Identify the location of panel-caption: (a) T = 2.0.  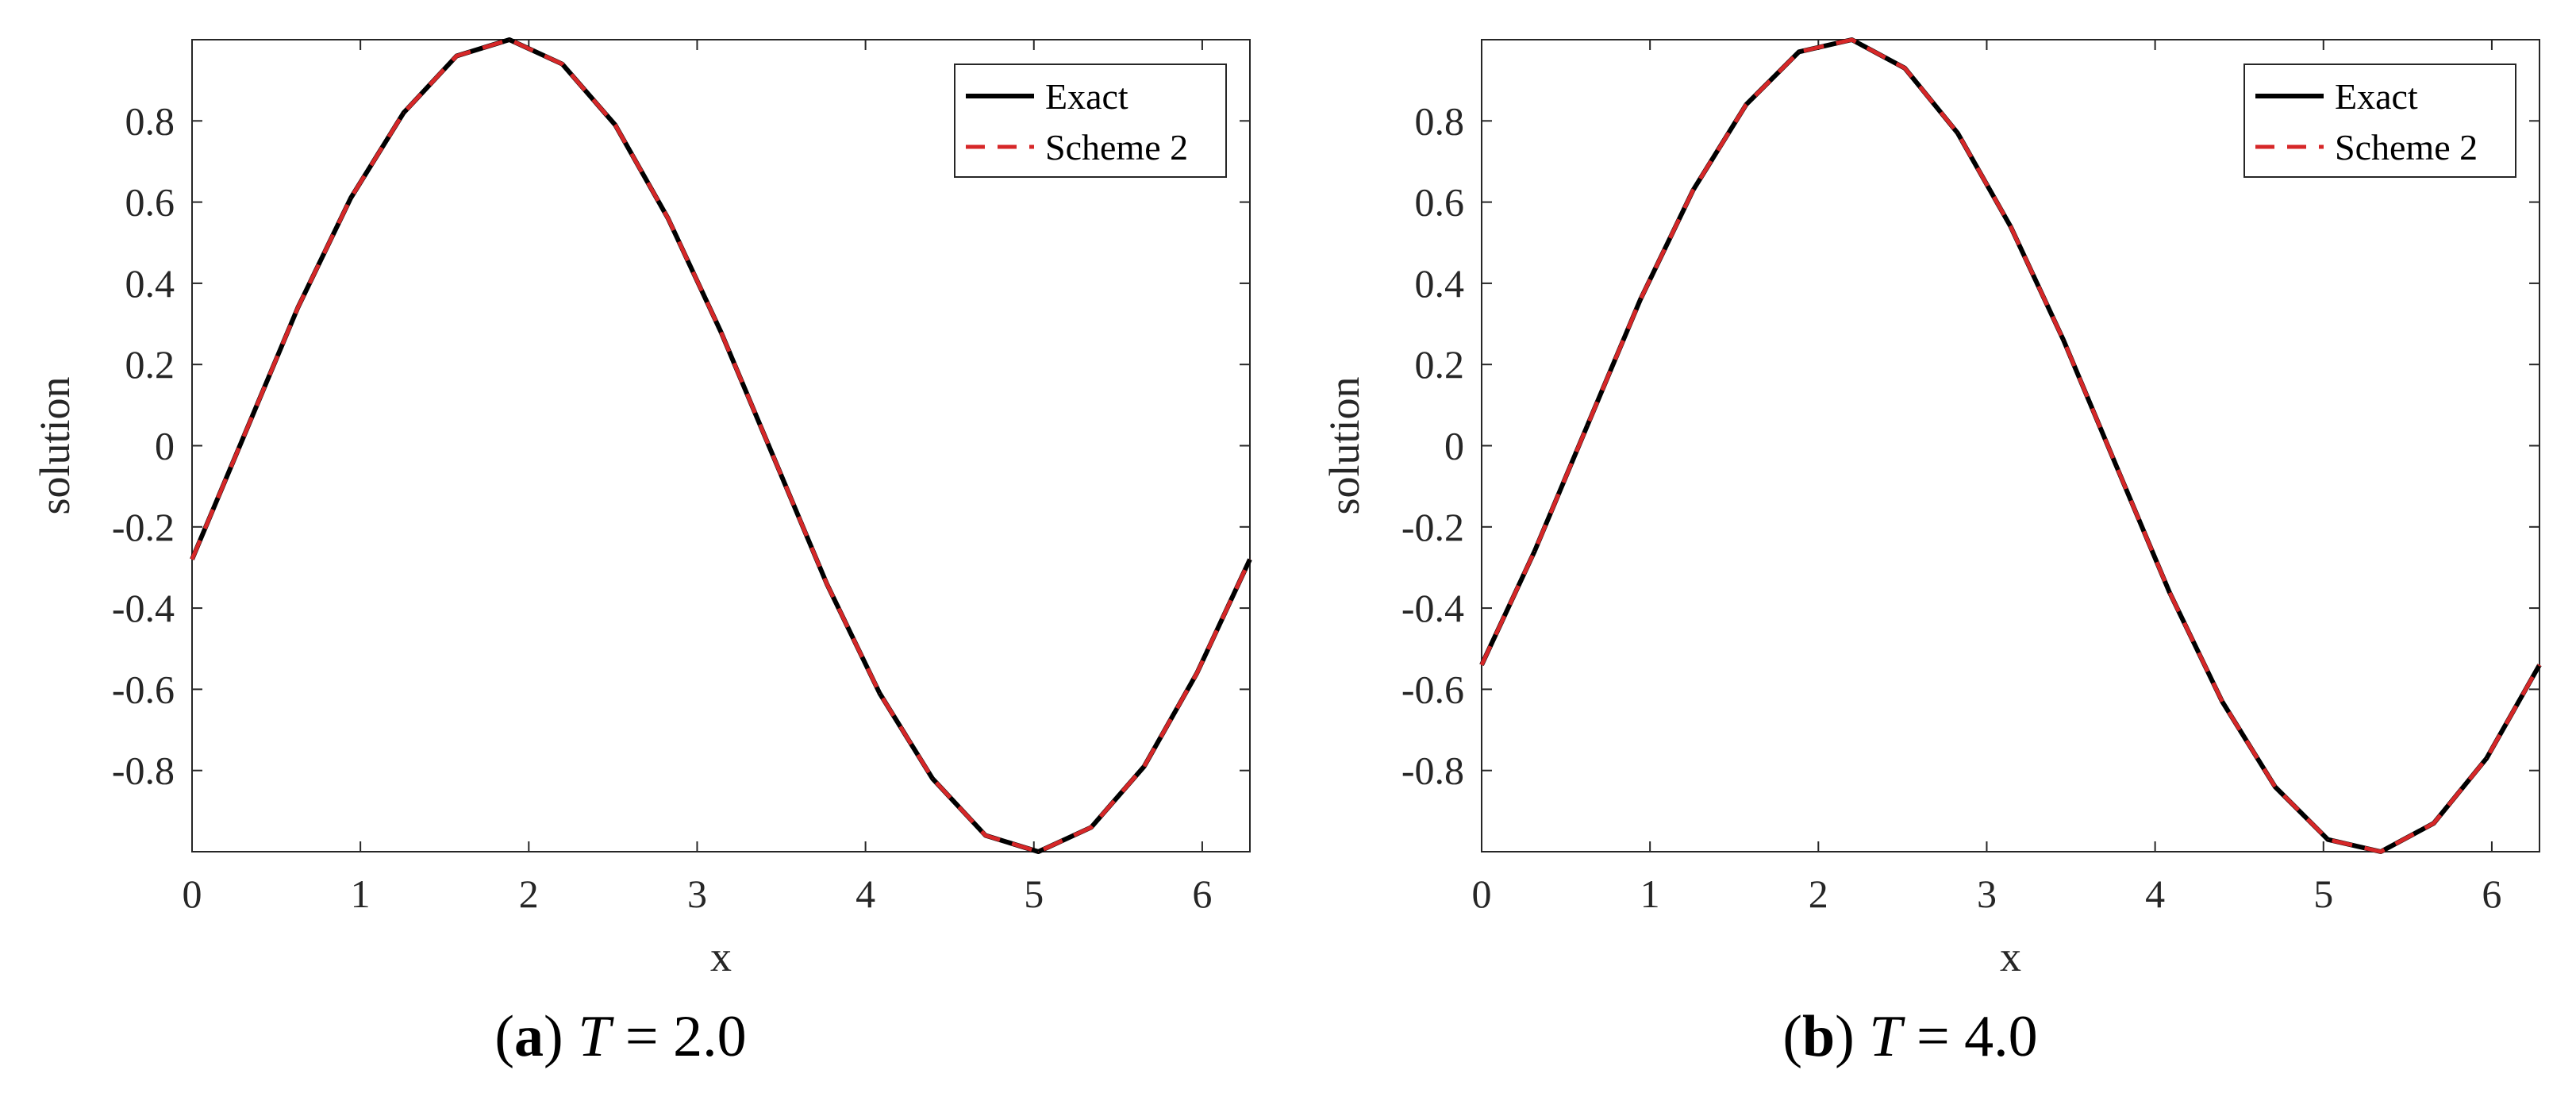
(620, 1036).